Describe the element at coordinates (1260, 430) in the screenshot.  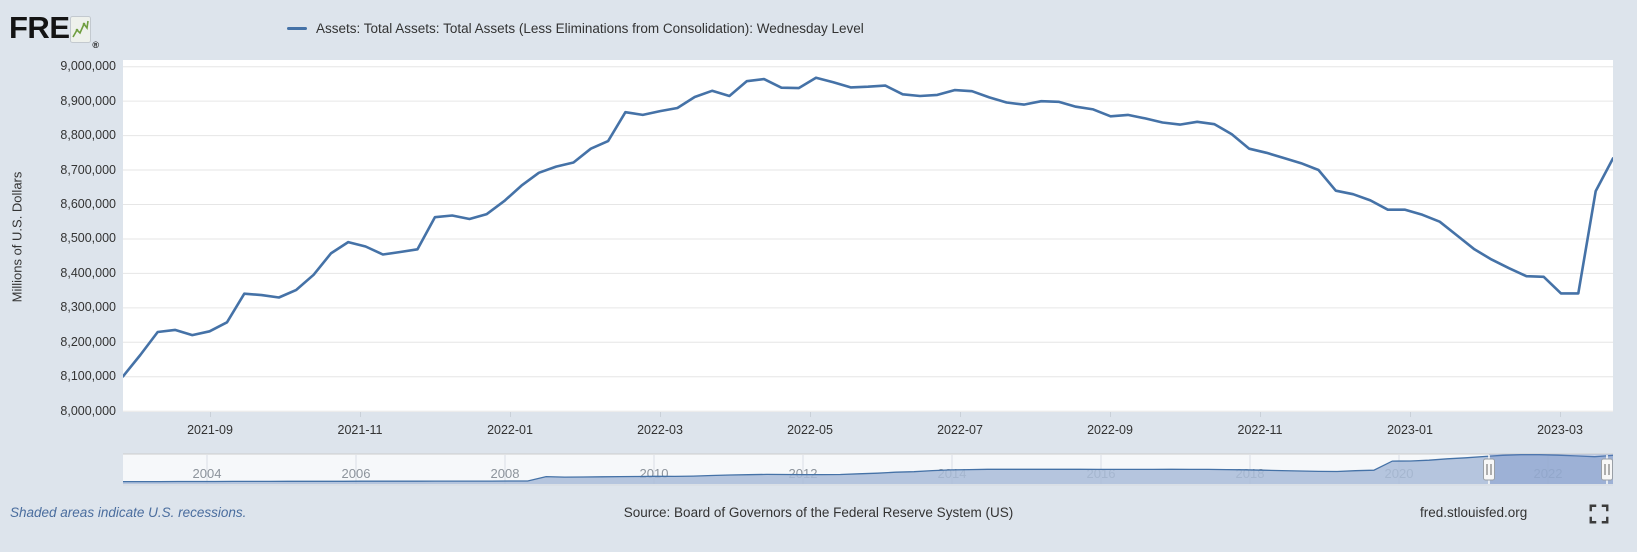
I see `x-tick-label: 2022-11` at that location.